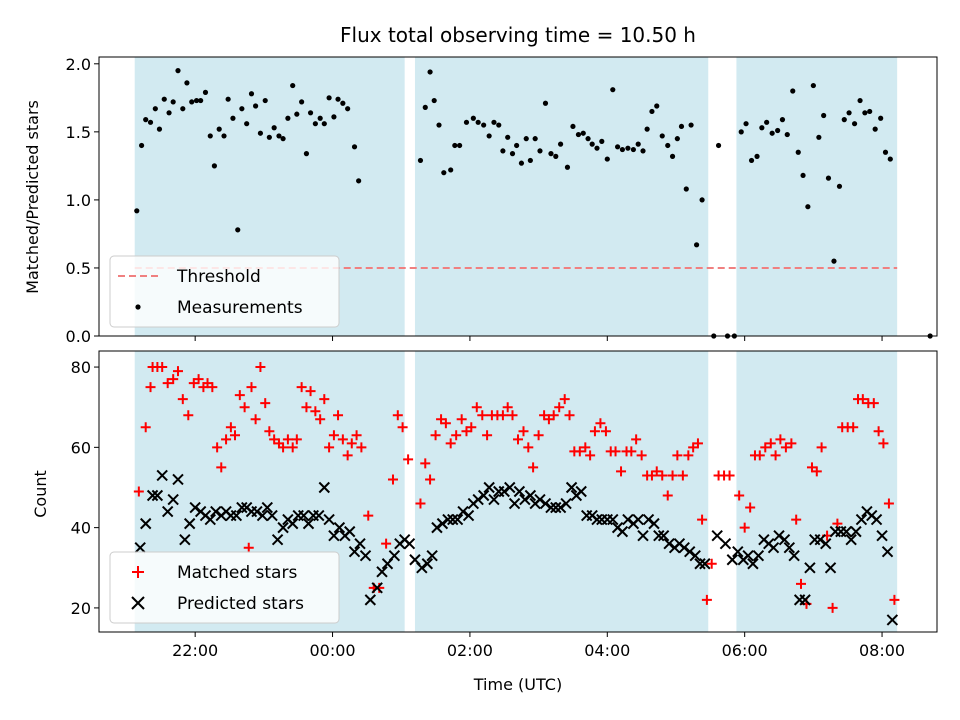 This screenshot has width=960, height=720. I want to click on counts-legend-box, so click(224, 587).